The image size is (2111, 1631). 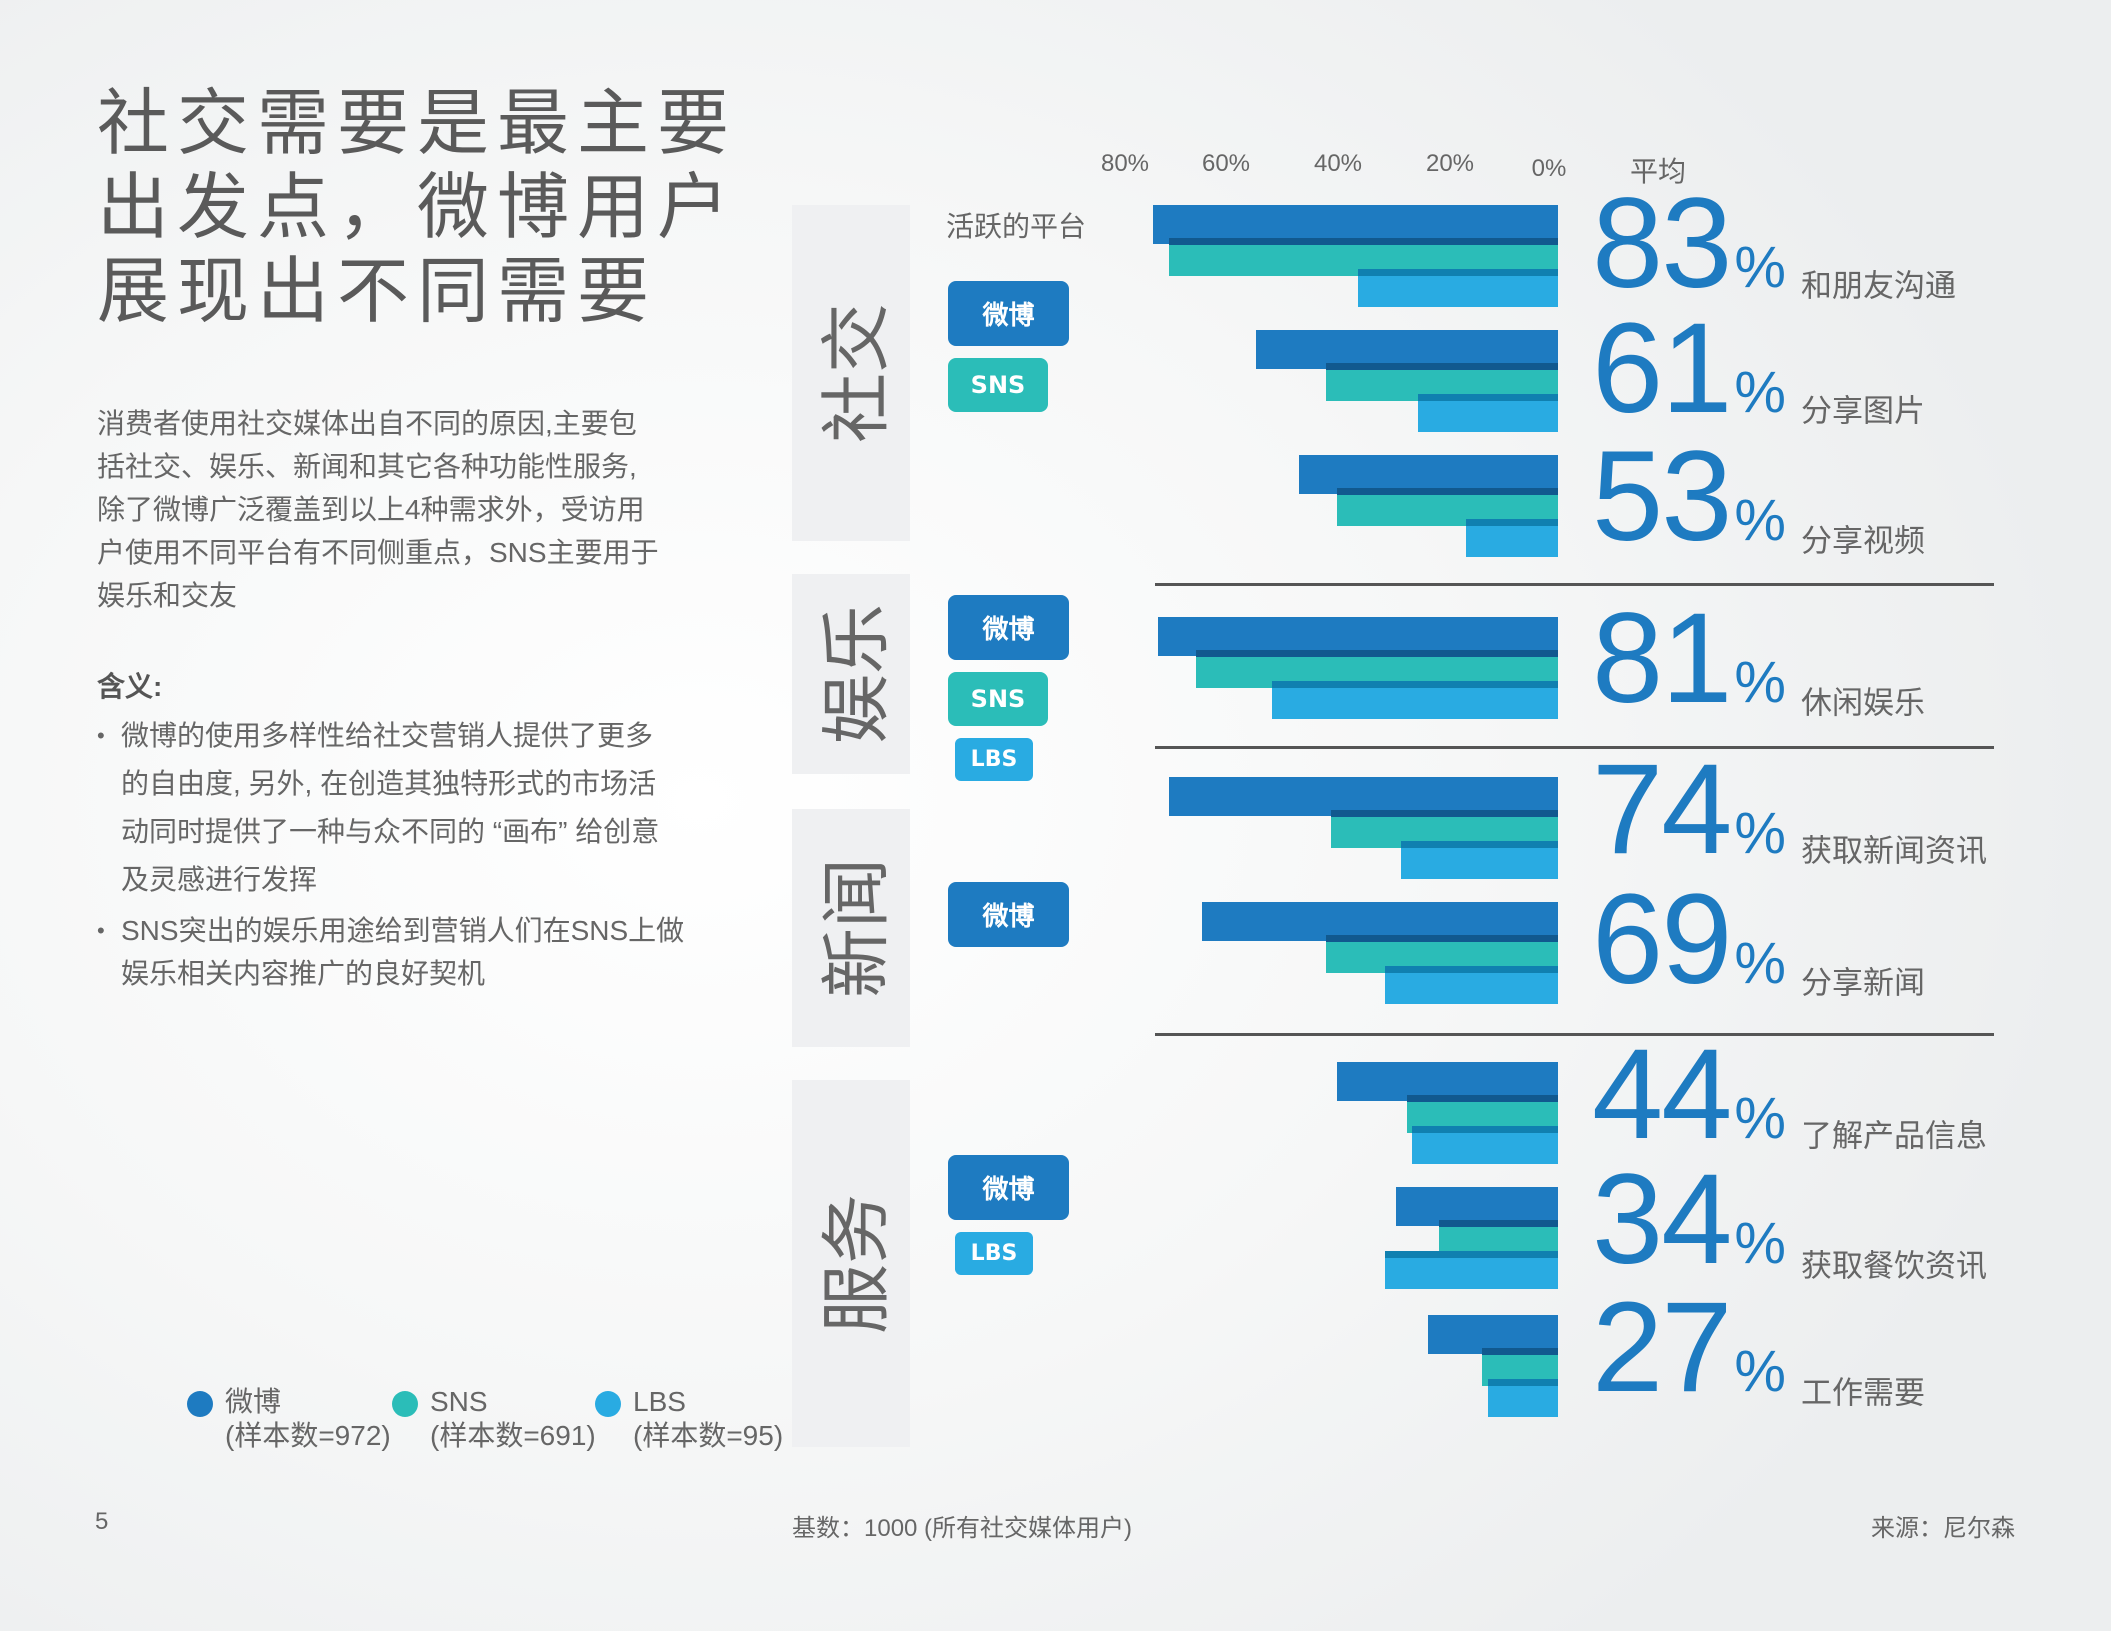 What do you see at coordinates (130, 686) in the screenshot?
I see `implications-heading: 含义:` at bounding box center [130, 686].